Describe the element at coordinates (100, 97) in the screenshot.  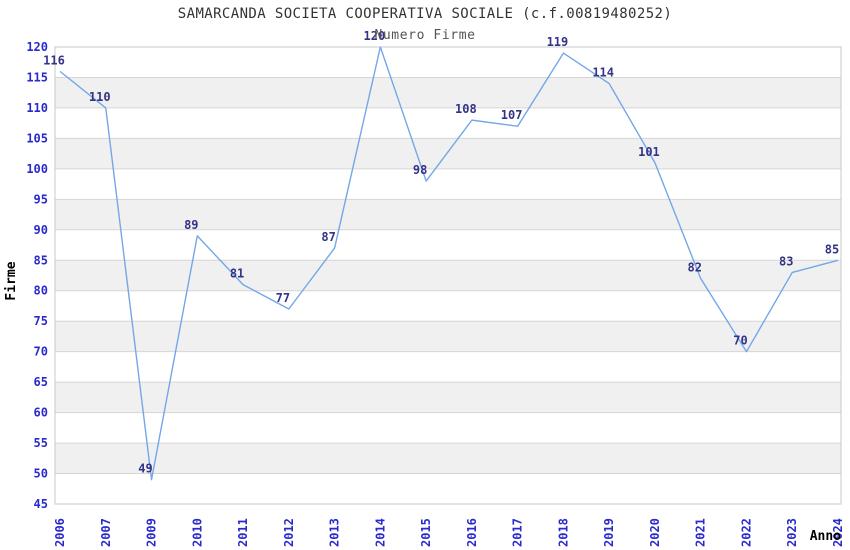
I see `data-label: 110` at that location.